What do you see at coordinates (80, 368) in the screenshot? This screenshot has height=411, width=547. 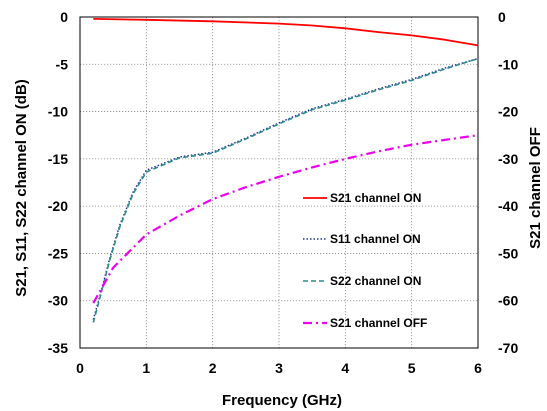 I see `x-tick-label: 0` at bounding box center [80, 368].